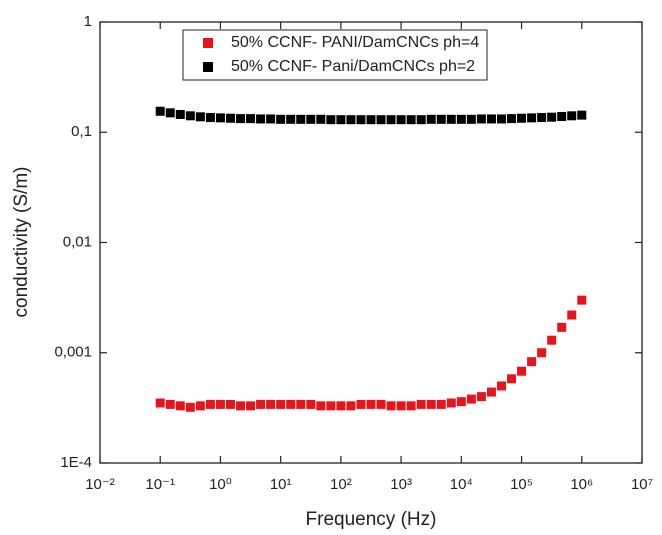 The width and height of the screenshot is (662, 535). Describe the element at coordinates (21, 242) in the screenshot. I see `y-axis-title: conductivity (S/m)` at that location.